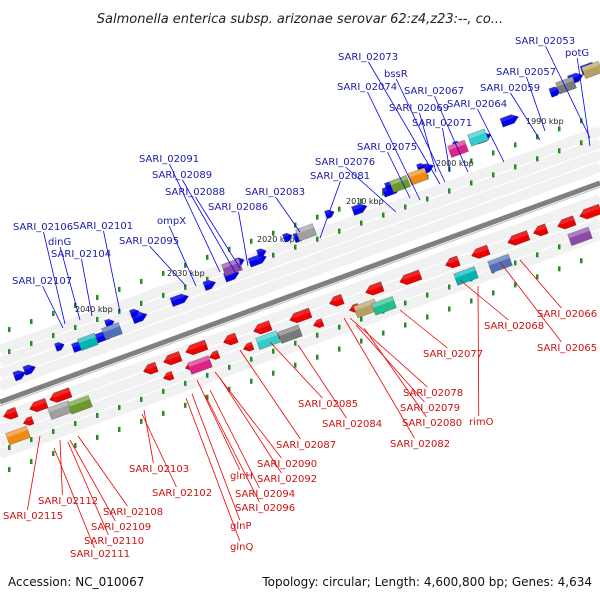 The image size is (600, 600). Describe the element at coordinates (171, 221) in the screenshot. I see `gene-label: ompX` at that location.